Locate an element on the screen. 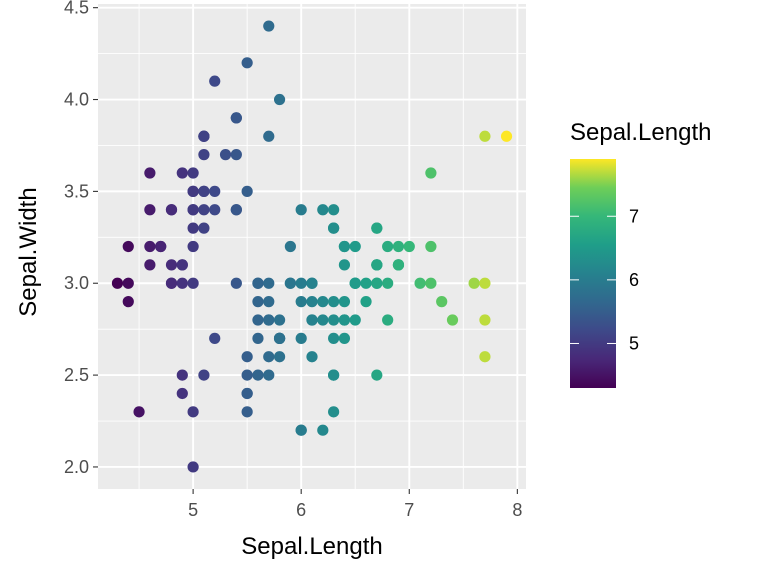 Image resolution: width=768 pixels, height=576 pixels. x-tick-label: 8 is located at coordinates (517, 510).